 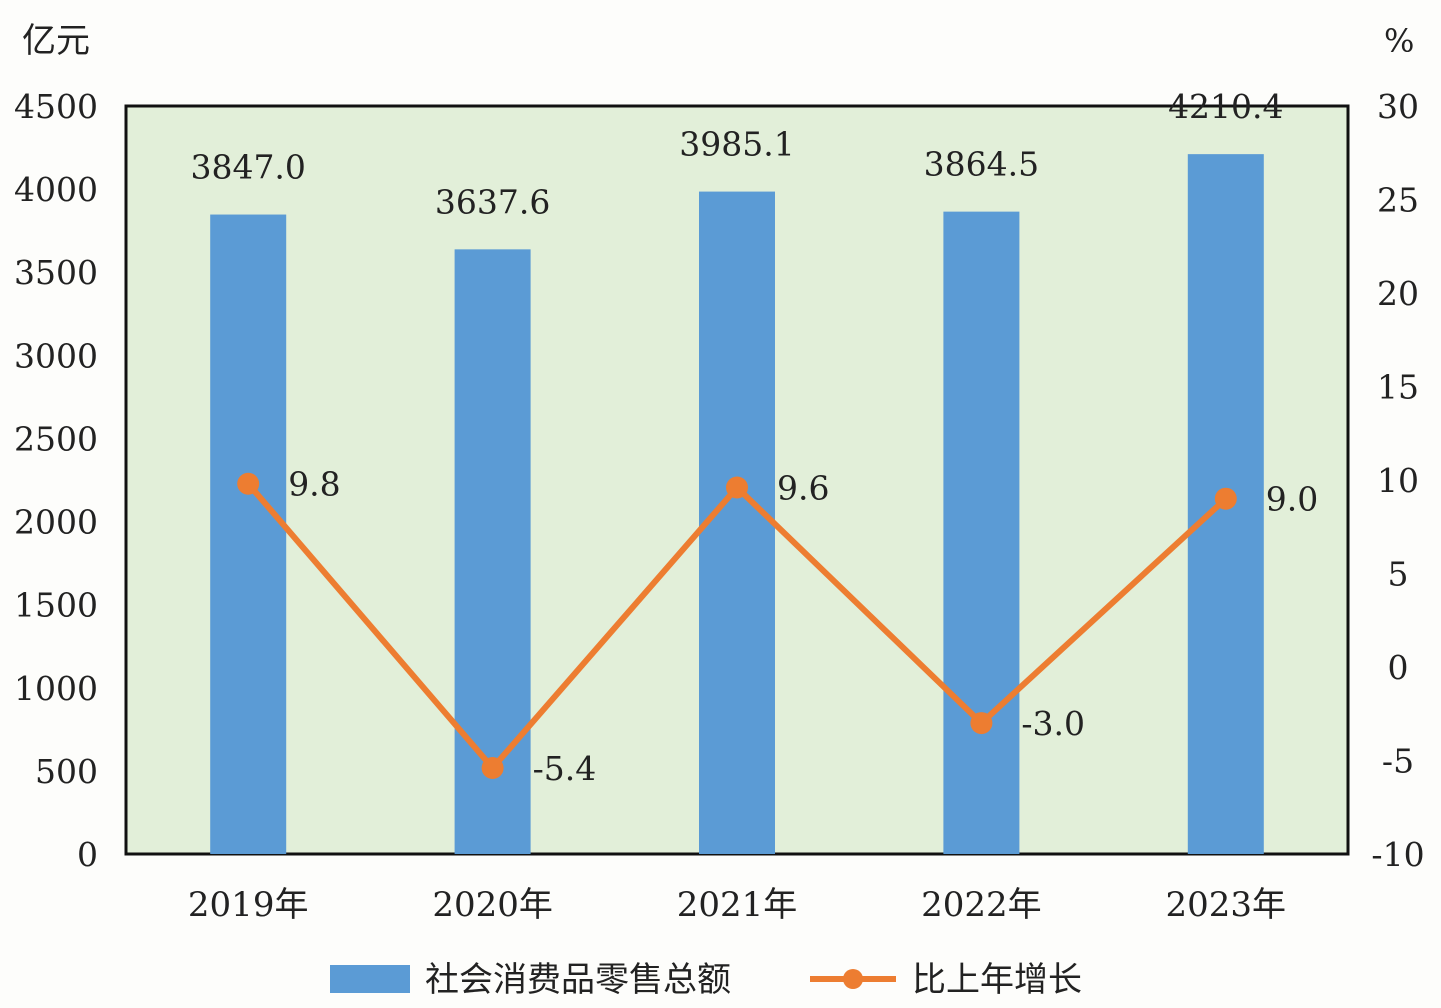 What do you see at coordinates (56, 355) in the screenshot?
I see `left-tick-label: 3000` at bounding box center [56, 355].